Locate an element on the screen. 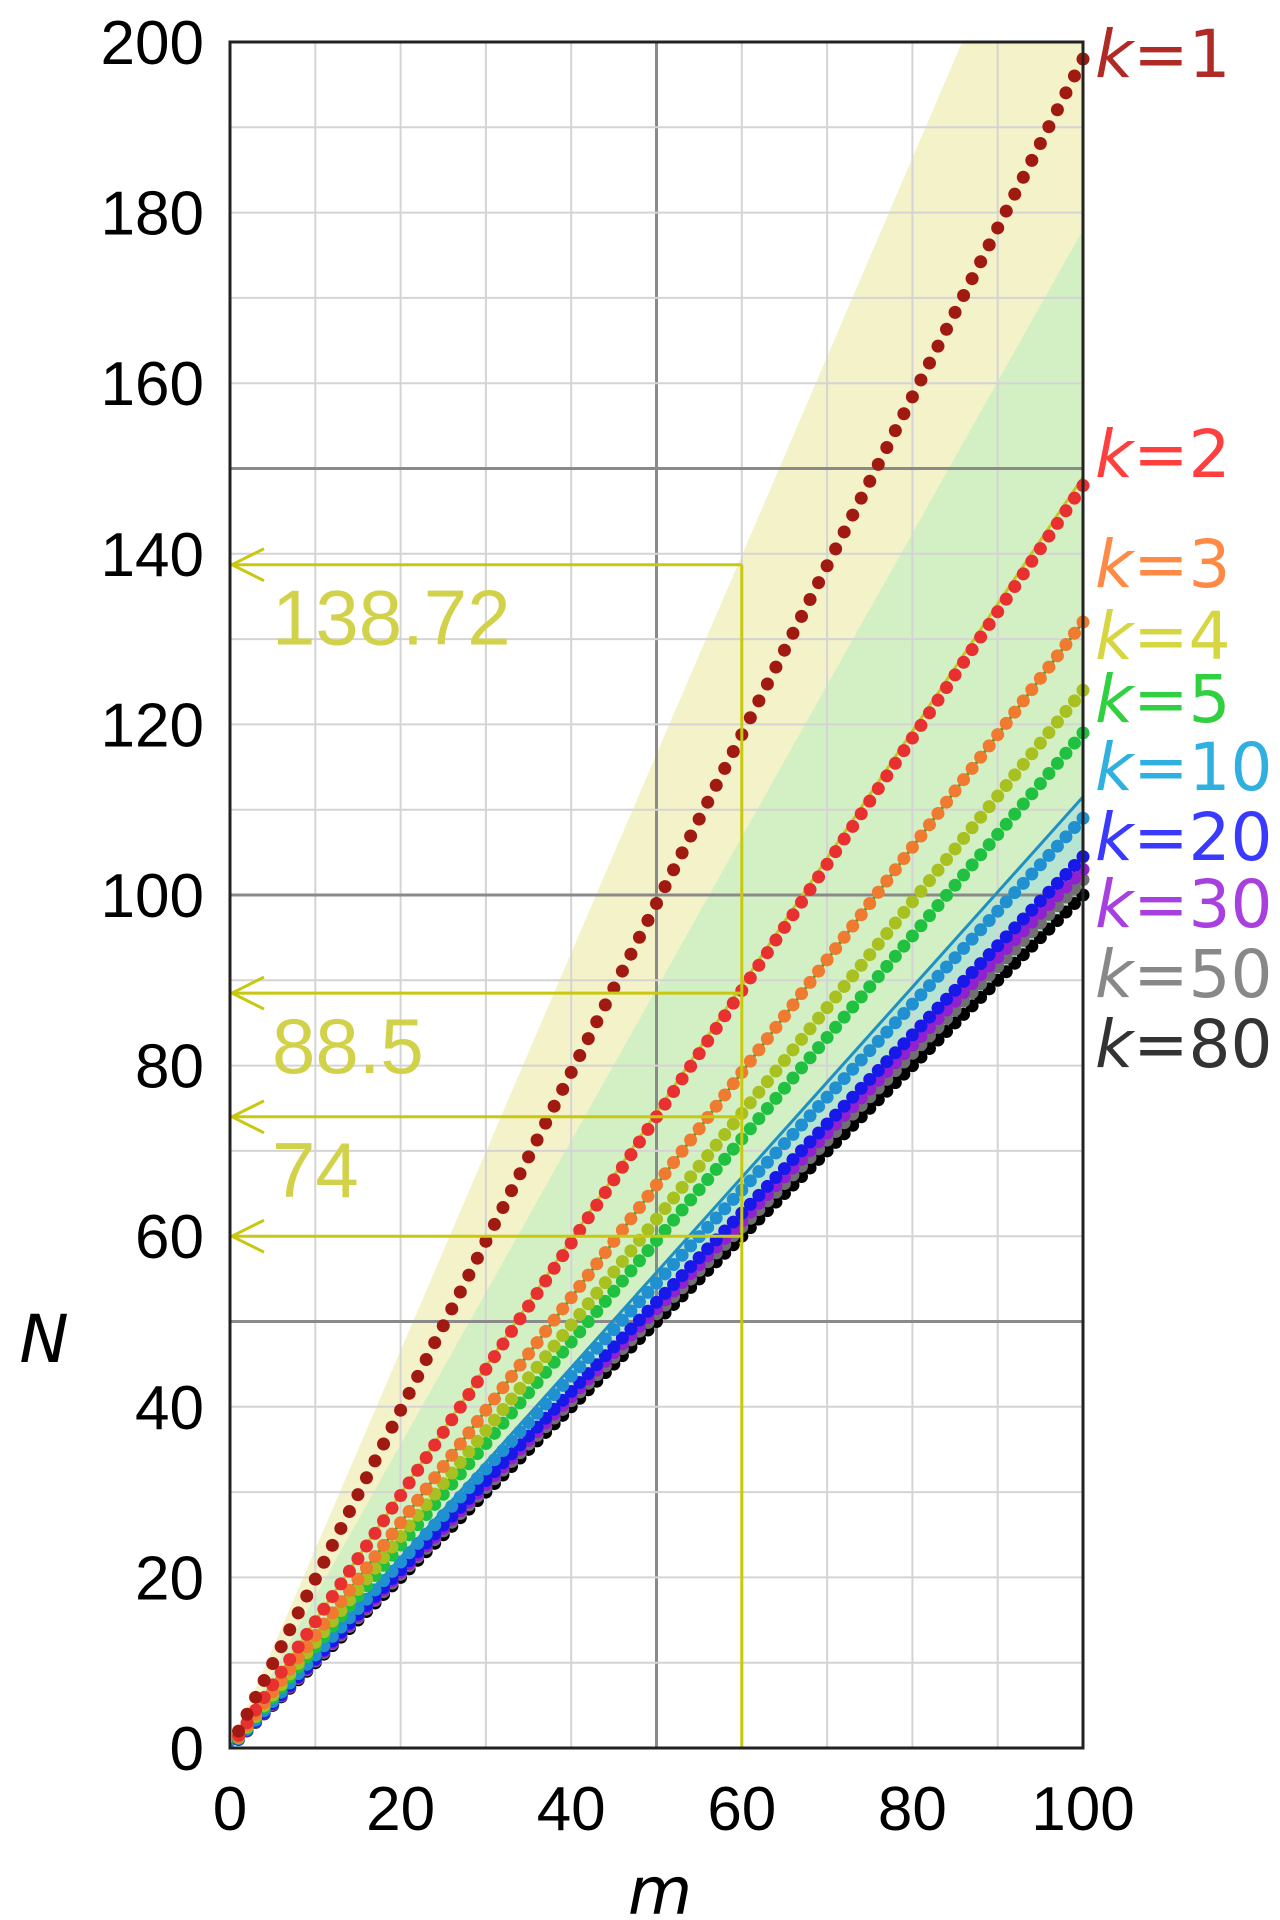 The width and height of the screenshot is (1280, 1920). y-tick-label: 80 is located at coordinates (169, 1067).